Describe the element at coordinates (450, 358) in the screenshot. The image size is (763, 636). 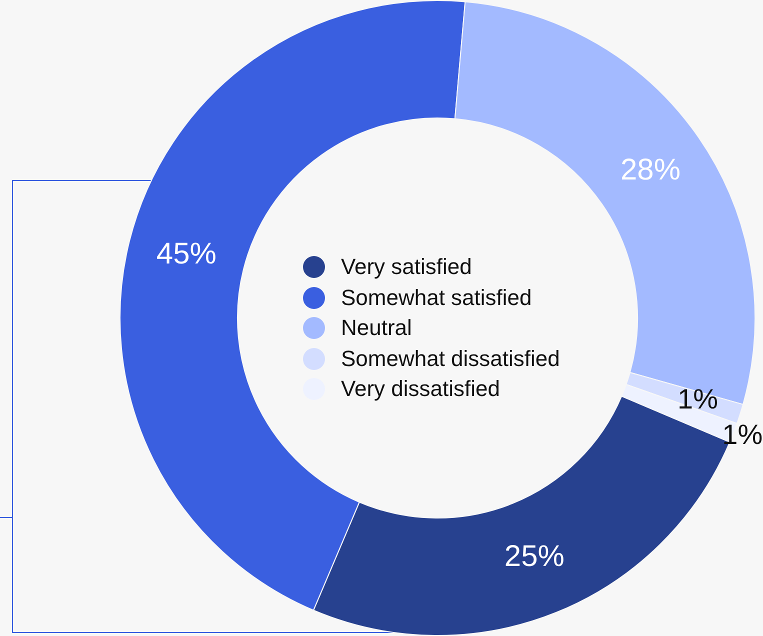
I see `legend-label: Somewhat dissatisfied` at that location.